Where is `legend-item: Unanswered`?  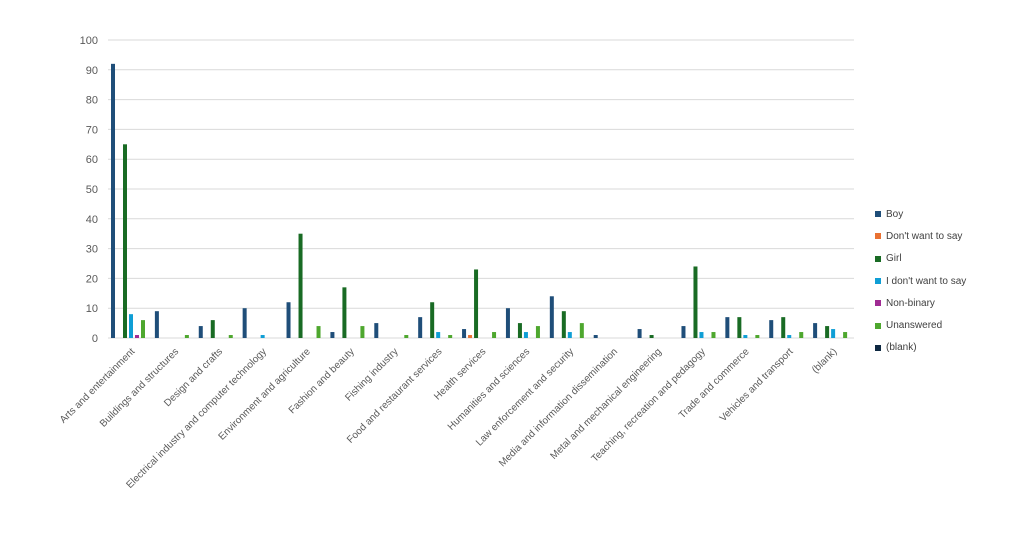
legend-item: Unanswered is located at coordinates (945, 325).